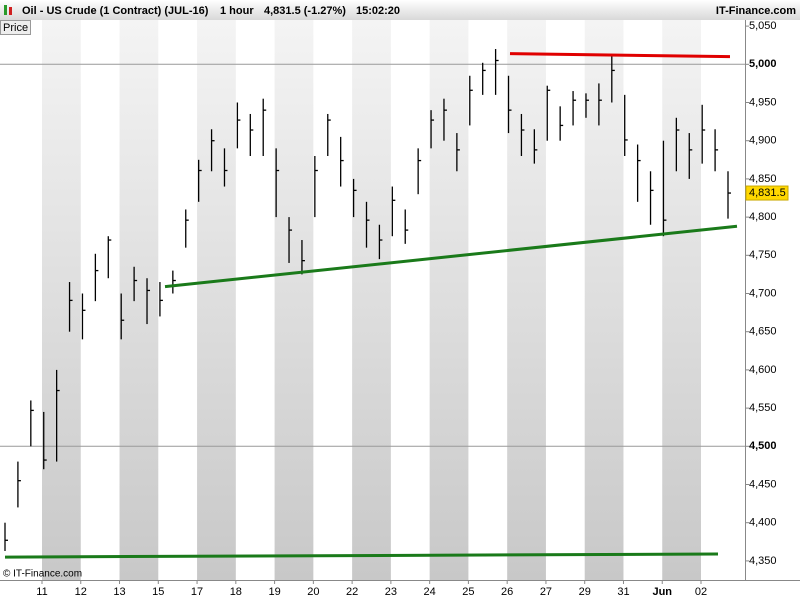 This screenshot has width=800, height=605. What do you see at coordinates (313, 592) in the screenshot?
I see `x-tick-label: 20` at bounding box center [313, 592].